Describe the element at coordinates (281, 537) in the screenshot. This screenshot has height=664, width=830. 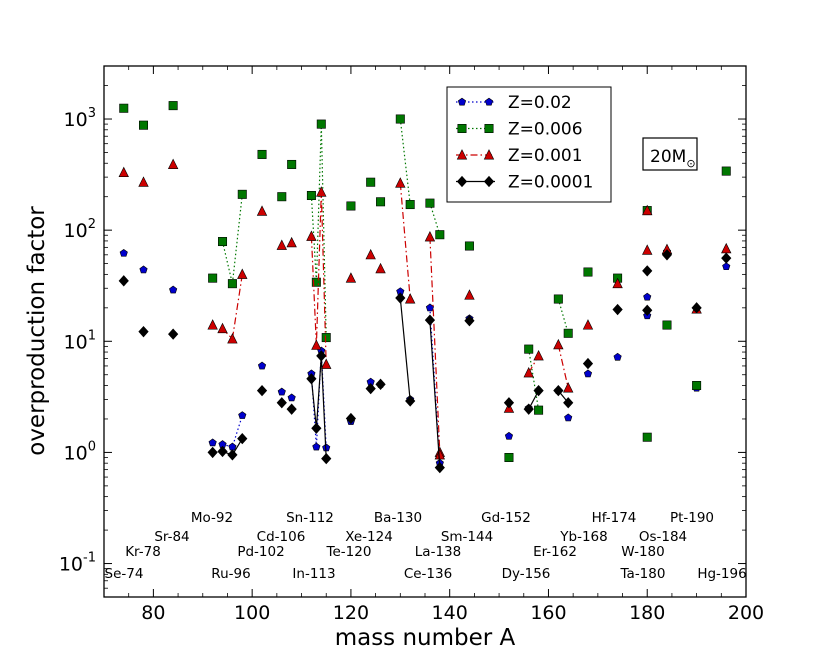
I see `isotope-label-6: Cd-106` at that location.